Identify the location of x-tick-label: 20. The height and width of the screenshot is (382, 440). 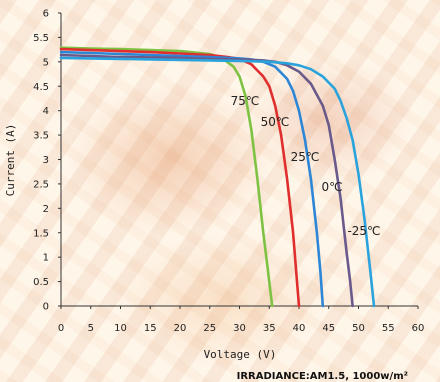
(180, 328).